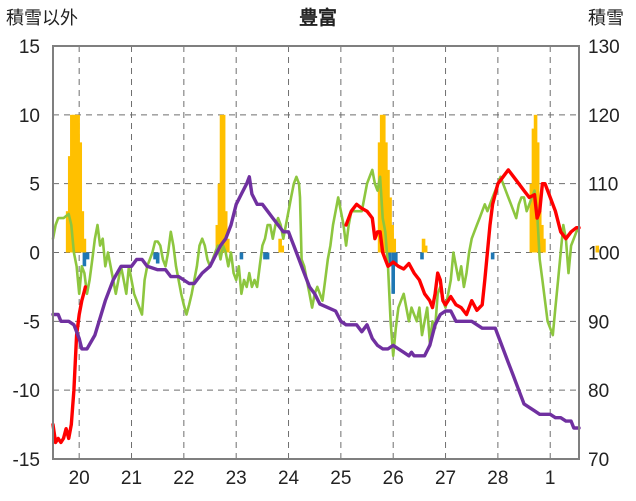  What do you see at coordinates (42, 18) in the screenshot?
I see `left-axis-title: 積雪以外` at bounding box center [42, 18].